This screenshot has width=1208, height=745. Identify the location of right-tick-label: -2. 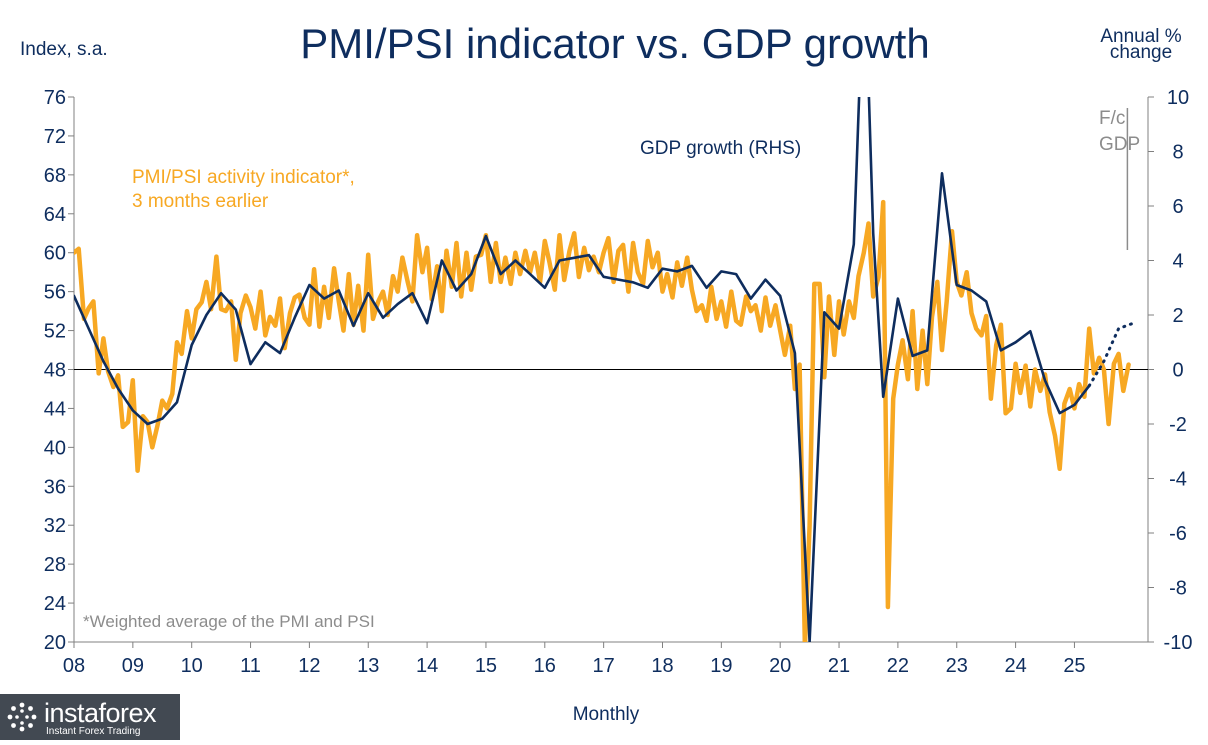
(1178, 425).